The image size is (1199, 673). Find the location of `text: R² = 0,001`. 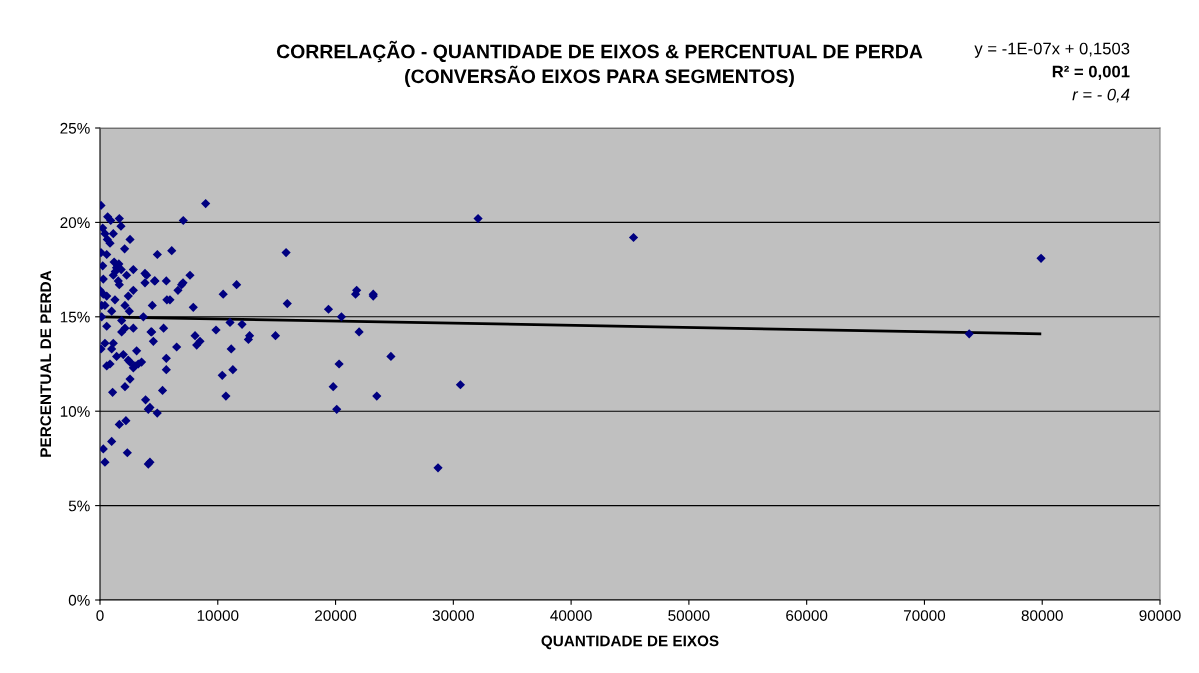

text: R² = 0,001 is located at coordinates (1091, 72).